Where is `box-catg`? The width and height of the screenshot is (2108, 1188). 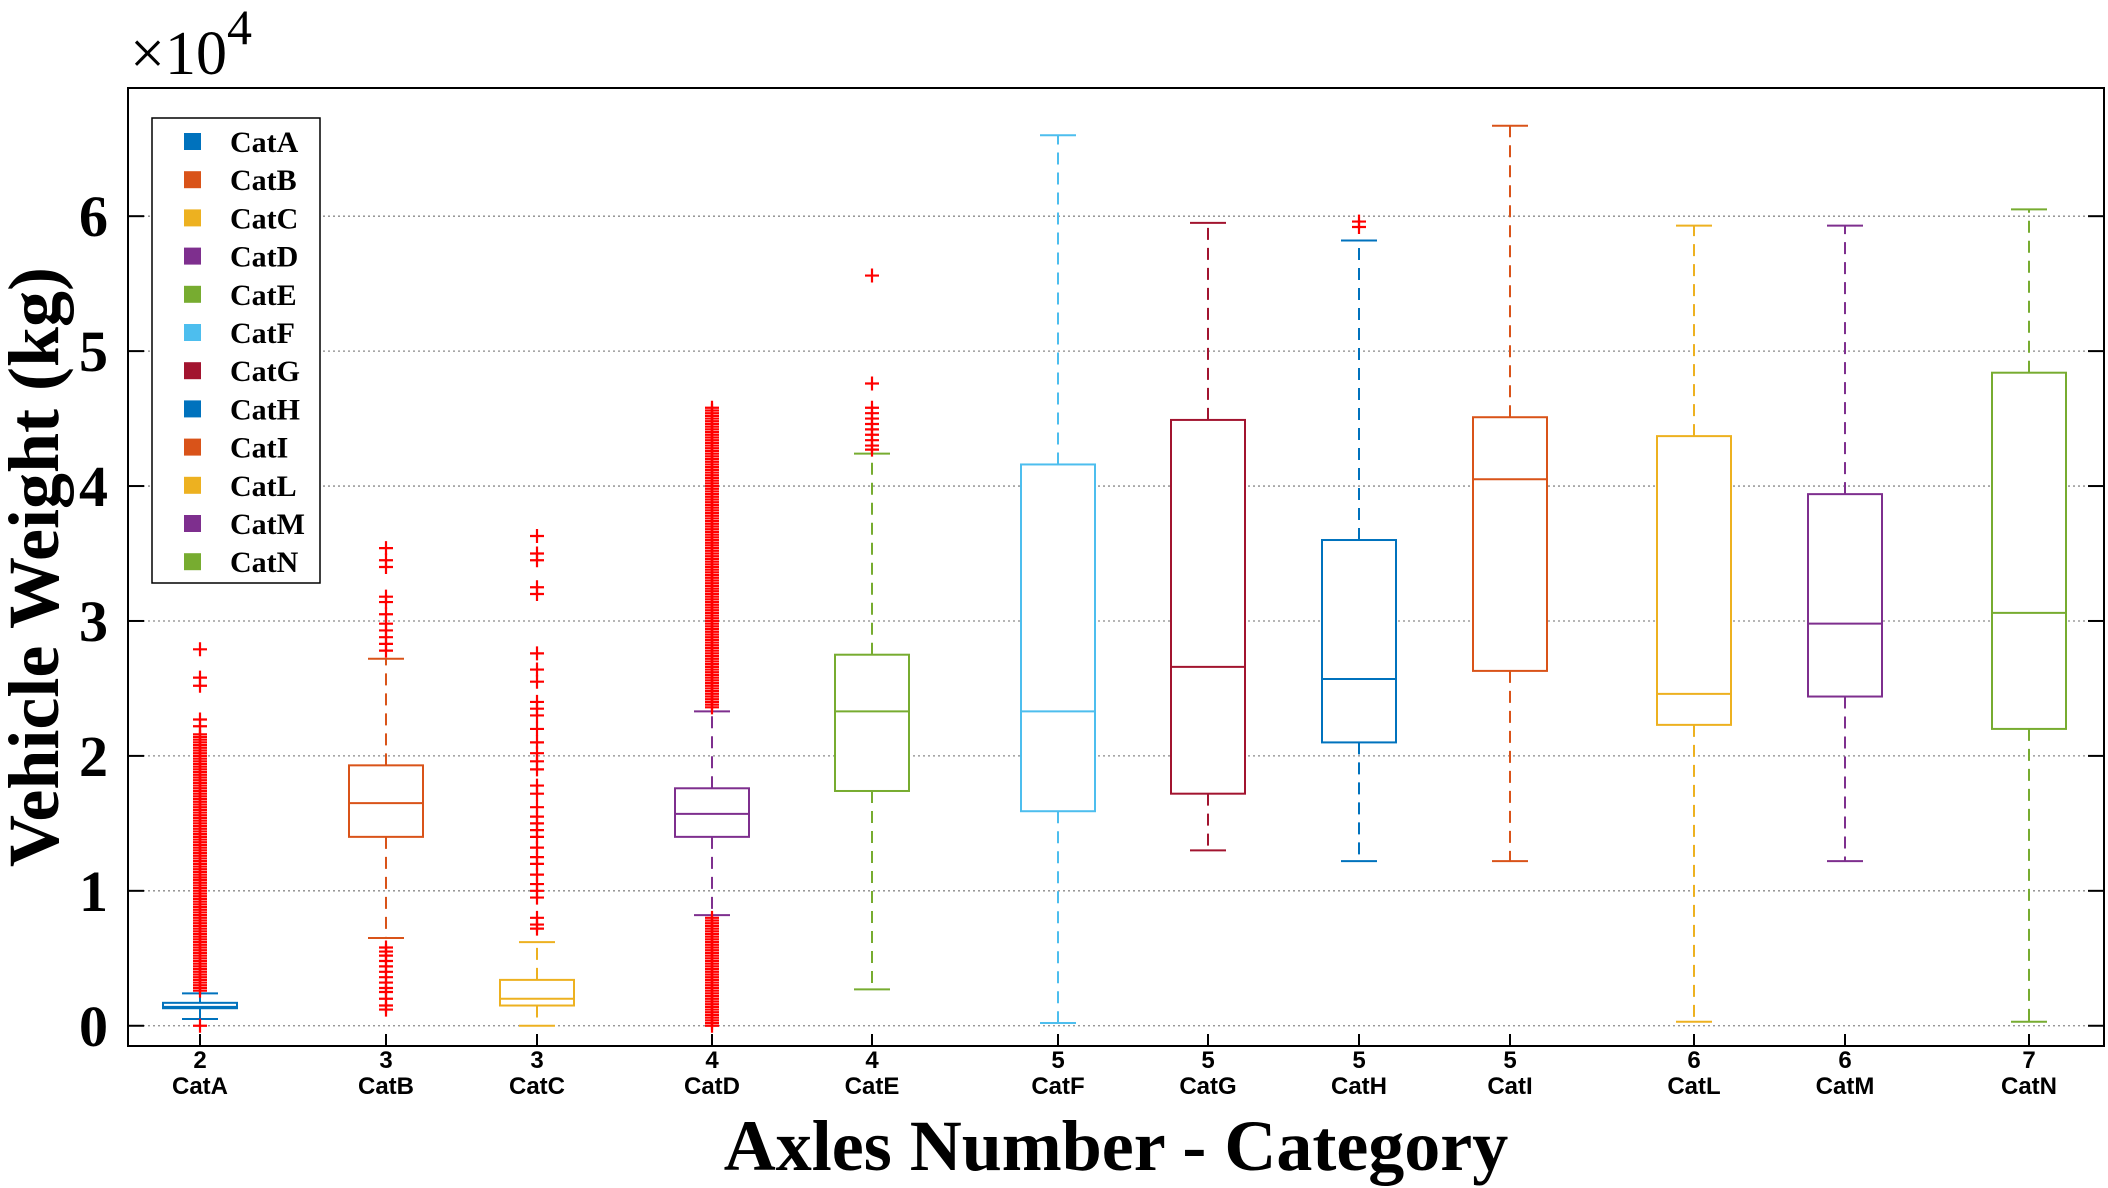
box-catg is located at coordinates (1208, 536).